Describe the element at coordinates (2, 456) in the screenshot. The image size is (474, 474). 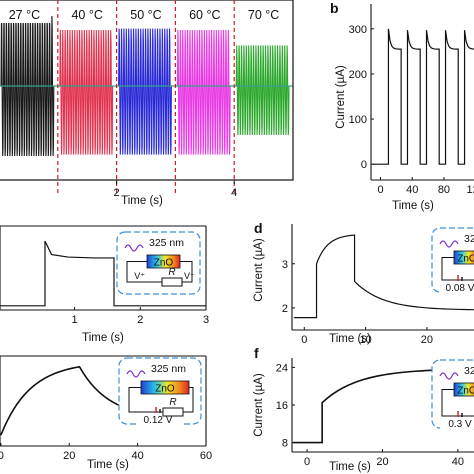
I see `panel-e-xtick-label-0: 0` at that location.